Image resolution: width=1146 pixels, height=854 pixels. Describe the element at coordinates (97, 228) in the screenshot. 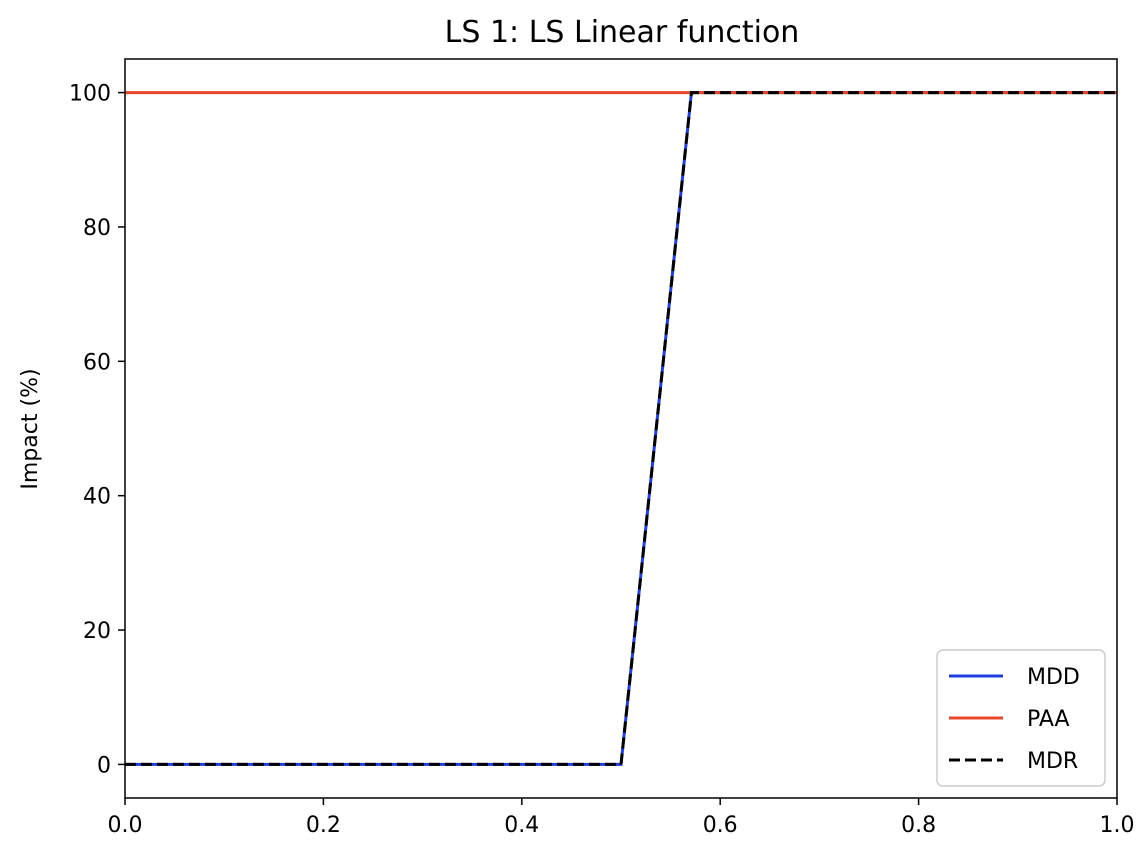

I see `y-tick-label: 80` at that location.